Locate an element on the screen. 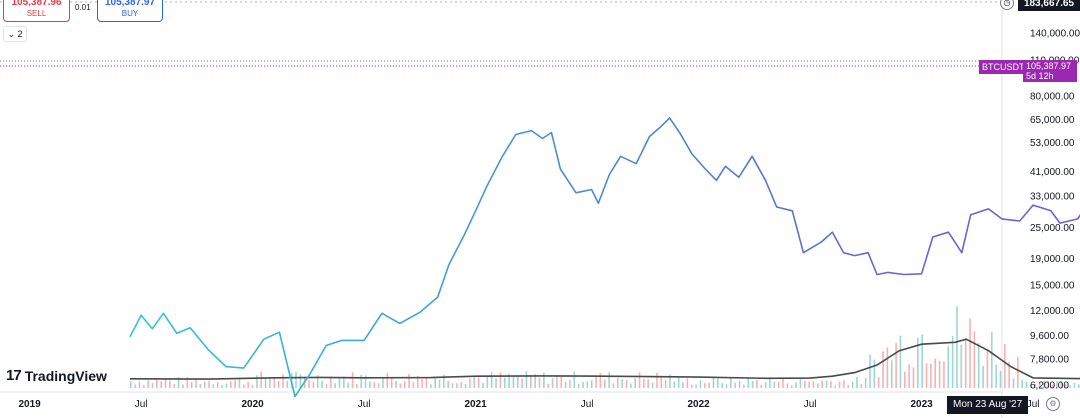  clock-icon: ◷ is located at coordinates (1006, 5).